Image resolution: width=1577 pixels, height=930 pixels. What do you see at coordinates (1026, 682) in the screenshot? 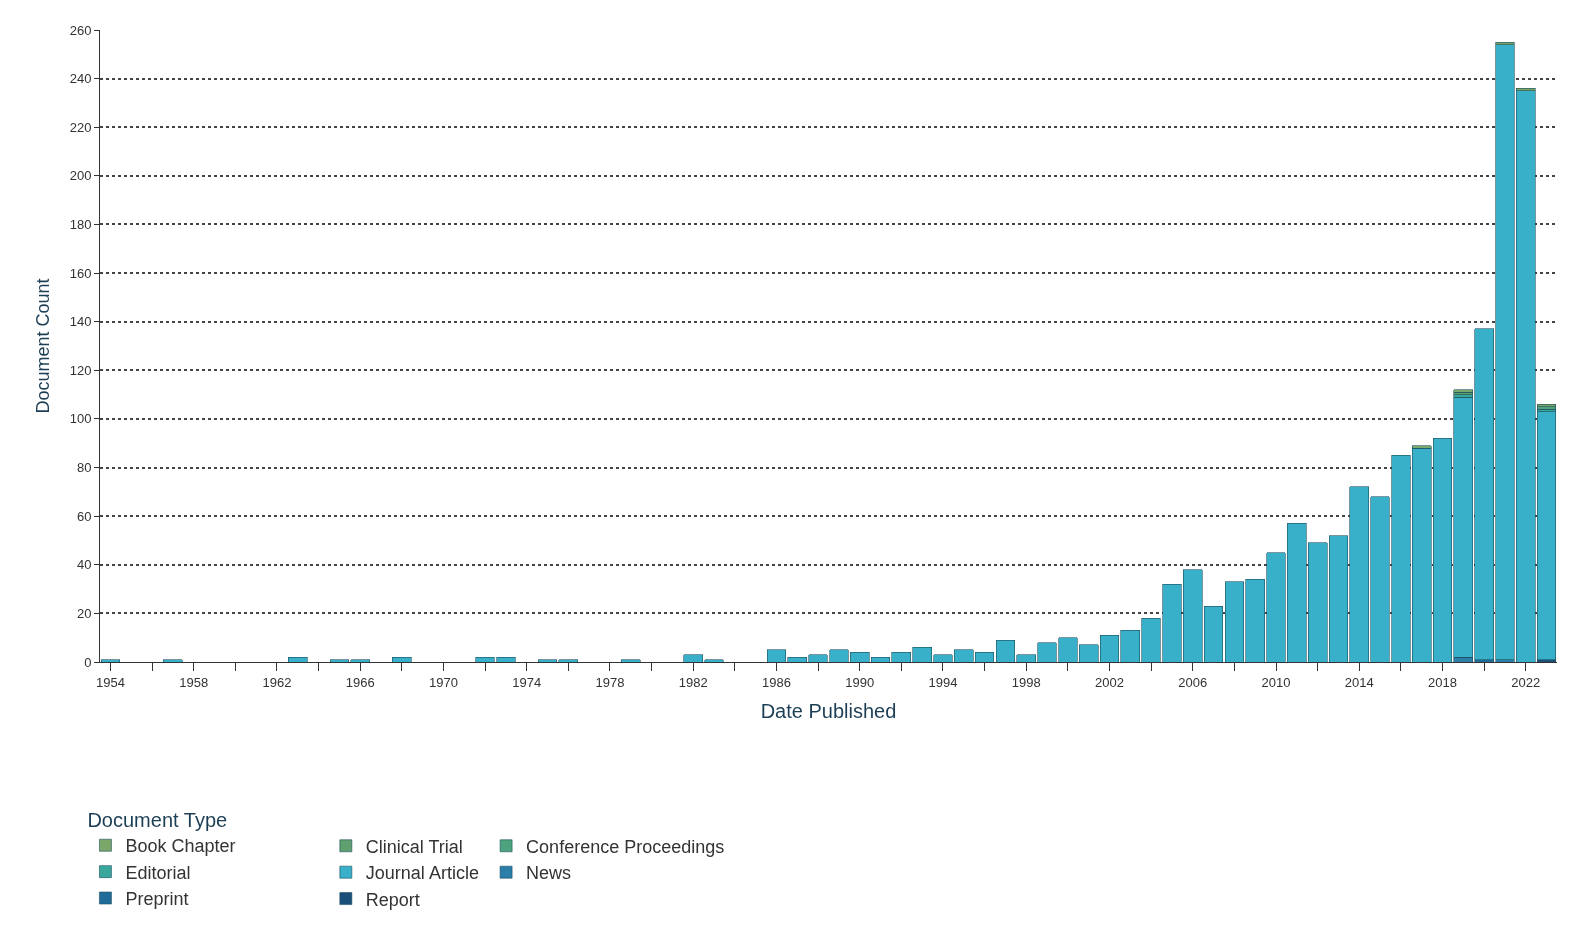
I see `x-tick-label: 1998` at bounding box center [1026, 682].